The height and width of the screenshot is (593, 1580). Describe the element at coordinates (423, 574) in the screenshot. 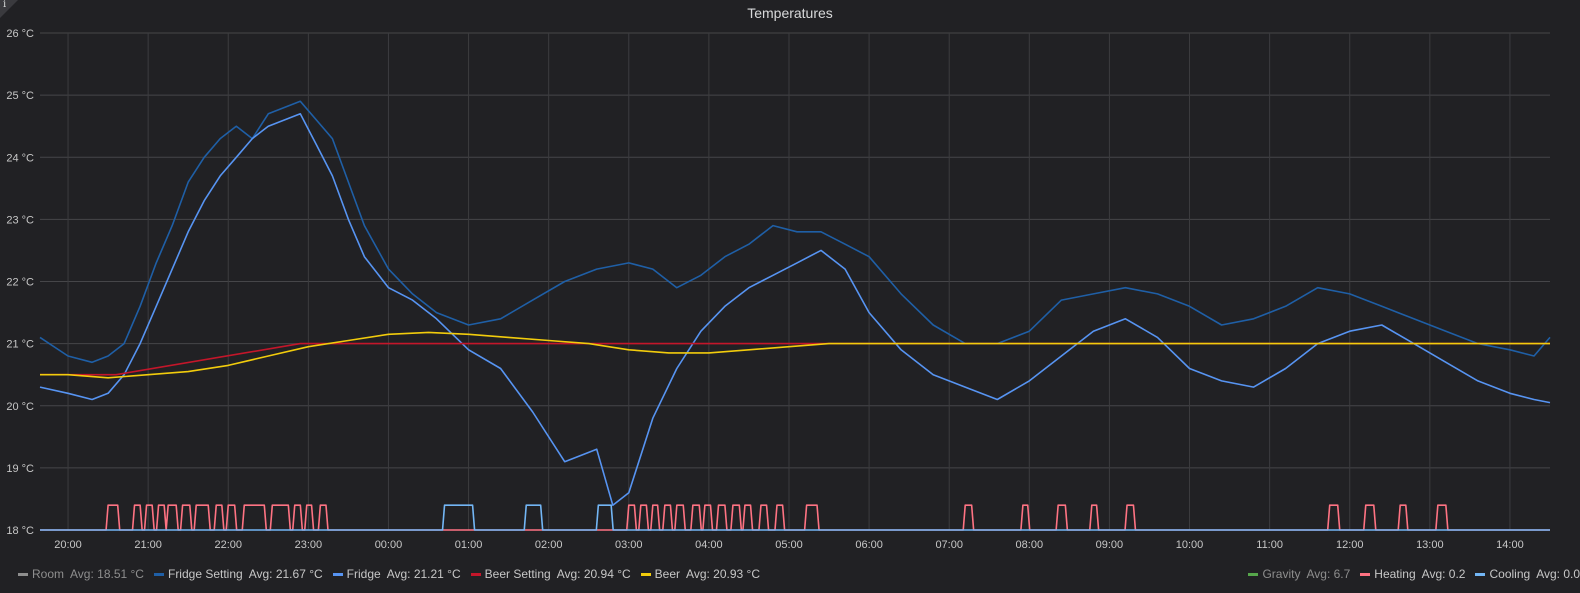

I see `legend-avg: Avg: 21.21 °C` at that location.